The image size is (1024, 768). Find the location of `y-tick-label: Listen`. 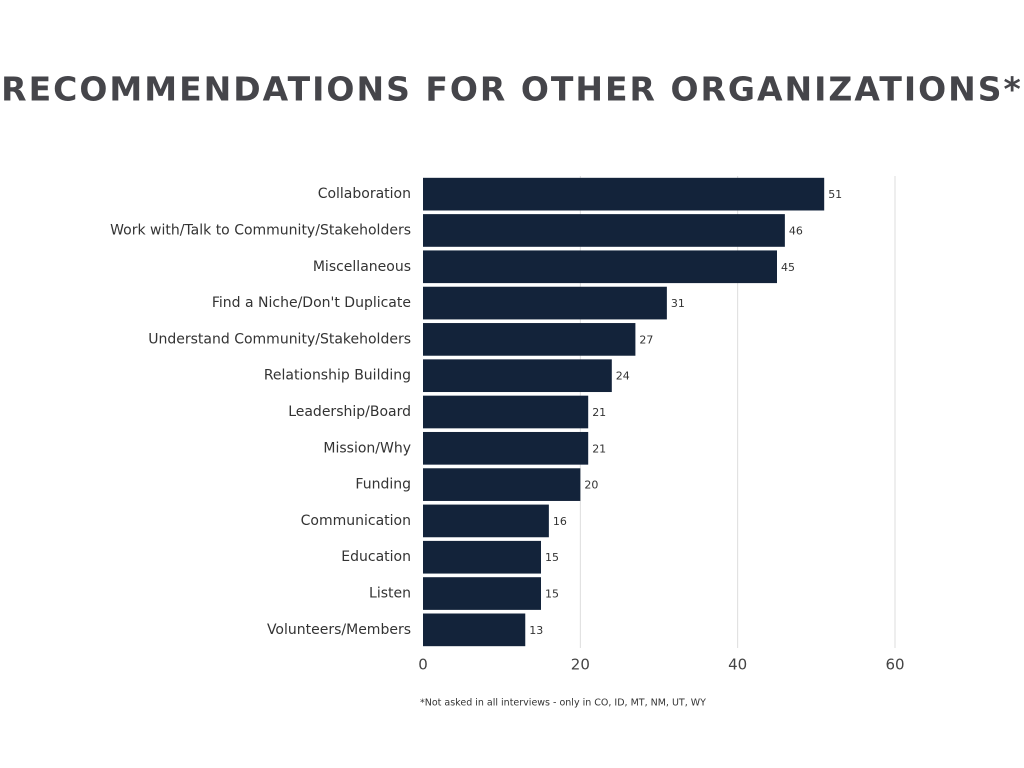

y-tick-label: Listen is located at coordinates (390, 594).